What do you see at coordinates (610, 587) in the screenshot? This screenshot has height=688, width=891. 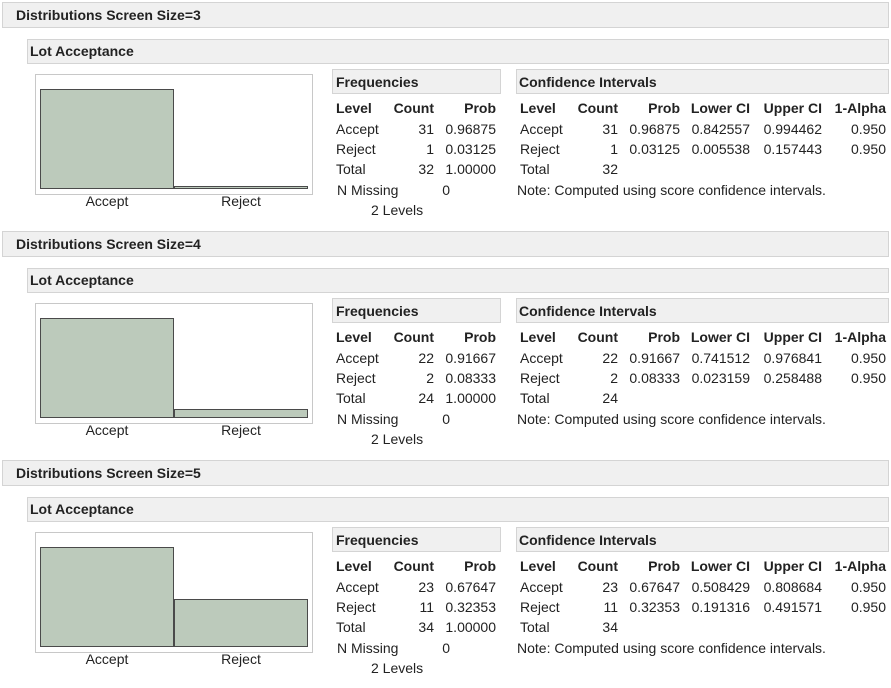 I see `table-cell: 23` at bounding box center [610, 587].